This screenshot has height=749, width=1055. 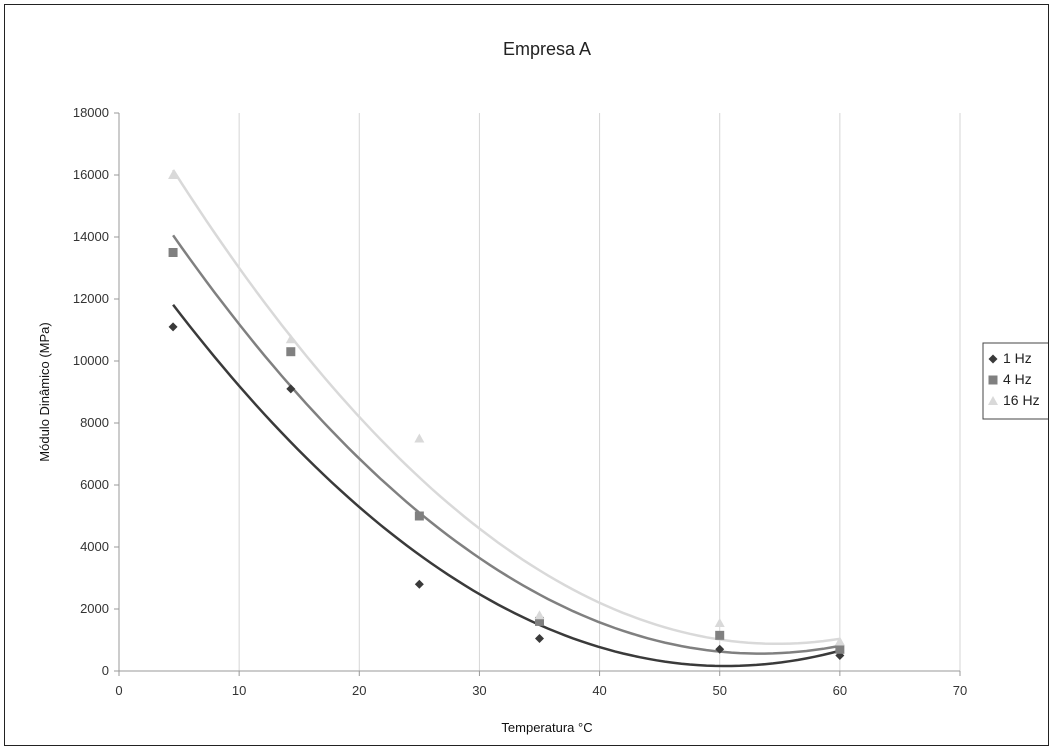 I want to click on legend-label: 4 Hz, so click(x=1017, y=379).